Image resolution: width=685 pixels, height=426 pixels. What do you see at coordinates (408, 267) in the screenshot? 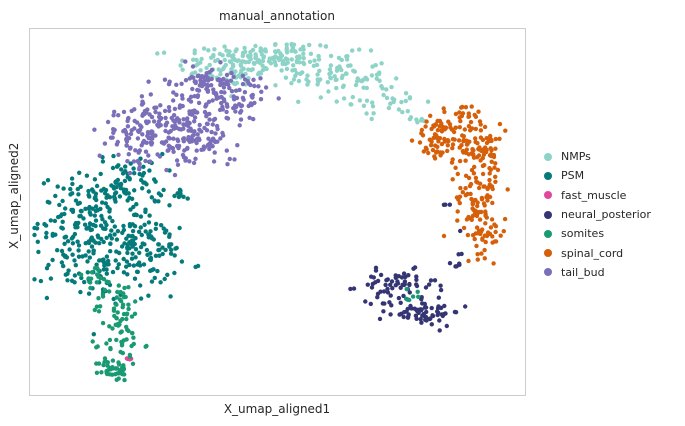
I see `series-neural_posterior` at bounding box center [408, 267].